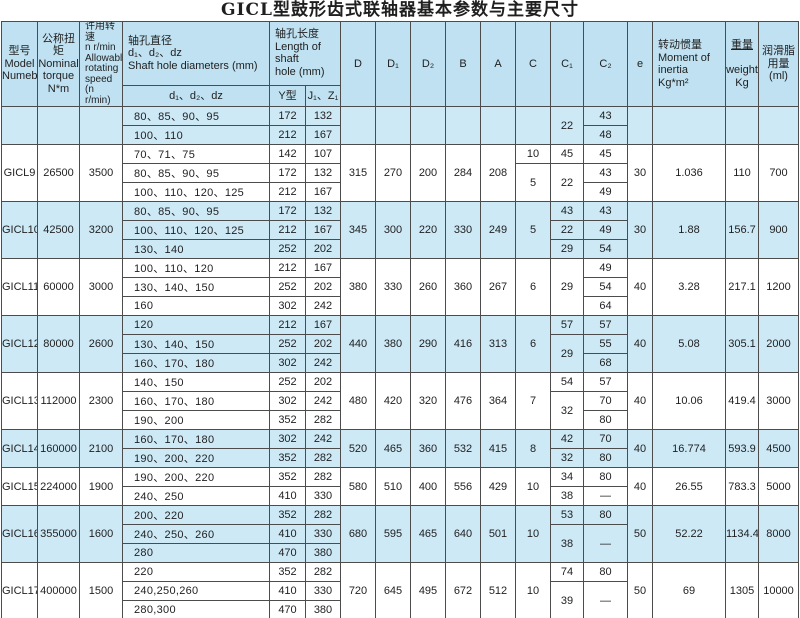 The image size is (800, 618). I want to click on A-cell: 415, so click(498, 448).